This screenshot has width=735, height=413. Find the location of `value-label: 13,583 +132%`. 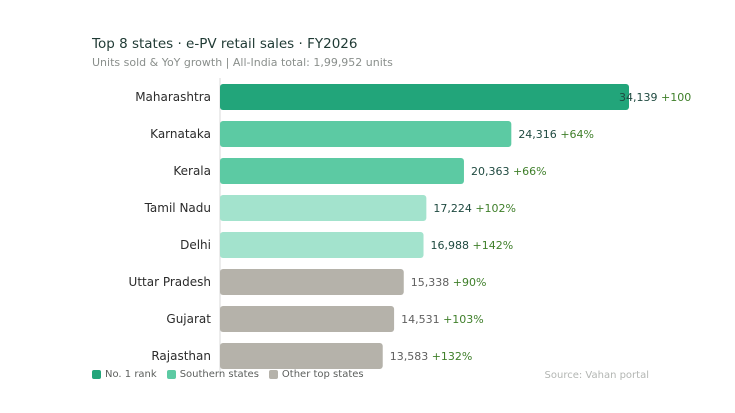

value-label: 13,583 +132% is located at coordinates (431, 356).